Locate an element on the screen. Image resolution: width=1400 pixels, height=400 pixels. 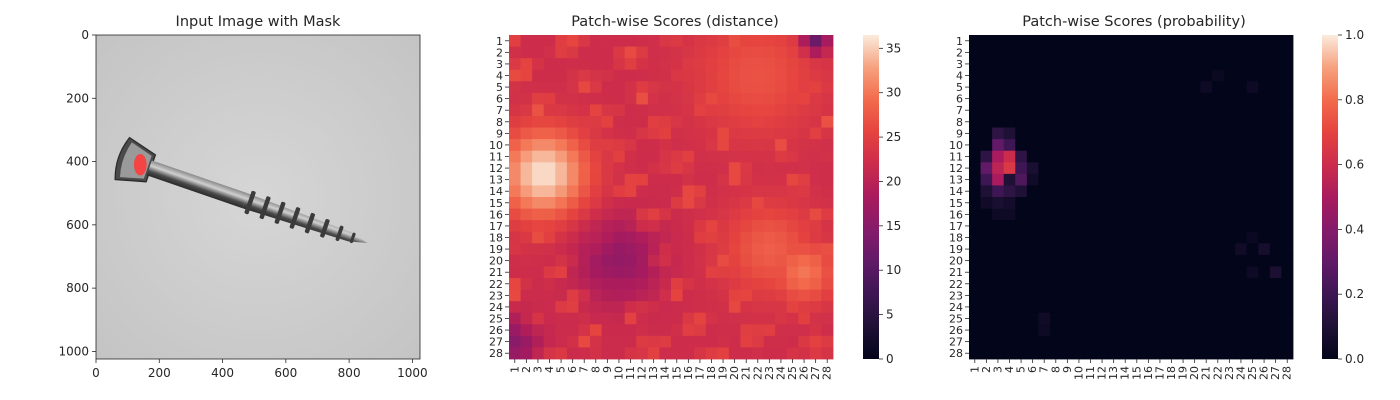
probability-x-tick-label: 19 is located at coordinates (1183, 373).